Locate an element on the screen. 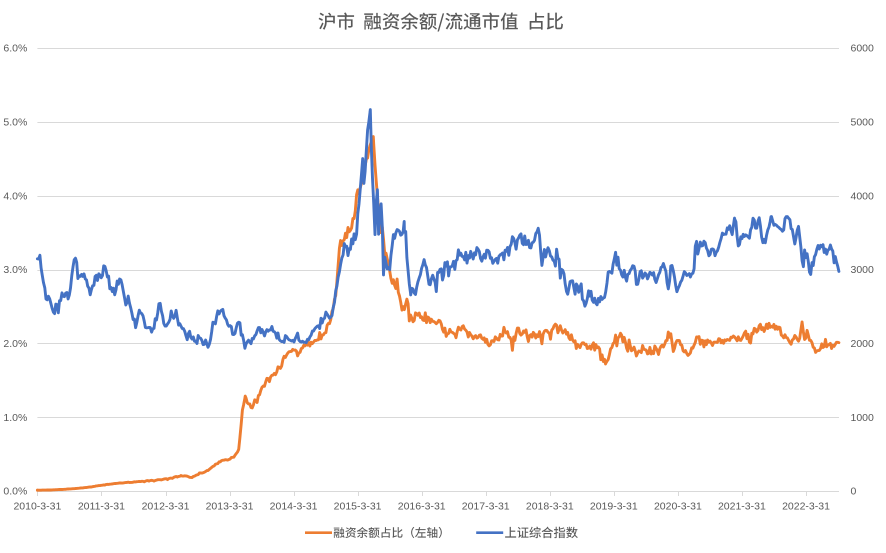  svg-text: 2020-3-31 is located at coordinates (678, 507).